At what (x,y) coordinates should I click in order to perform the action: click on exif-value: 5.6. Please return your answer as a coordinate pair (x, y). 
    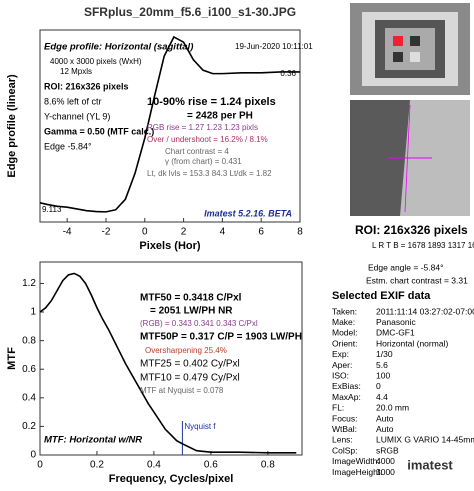
    Looking at the image, I should click on (382, 365).